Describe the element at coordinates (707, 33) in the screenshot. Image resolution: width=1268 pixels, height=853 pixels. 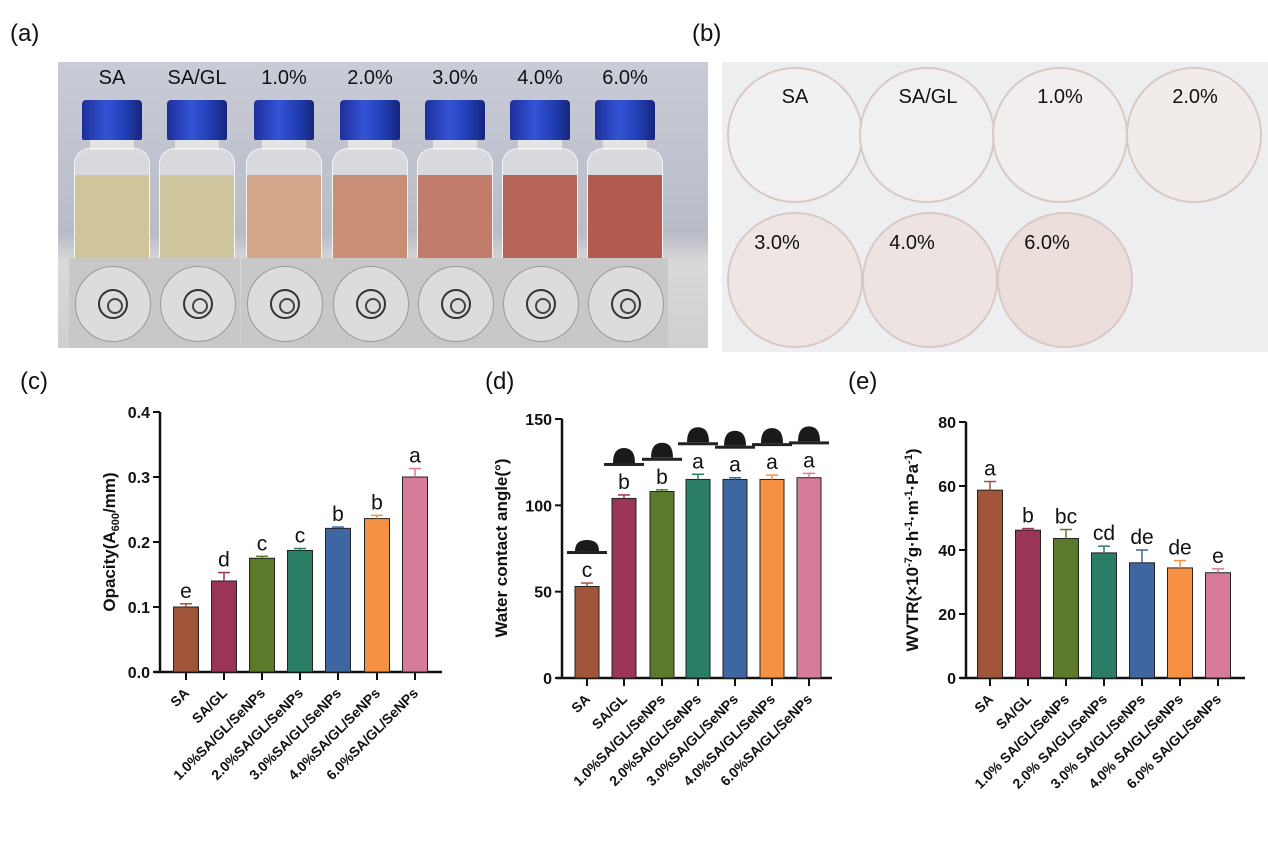
I see `panel-label-b: (b)` at that location.